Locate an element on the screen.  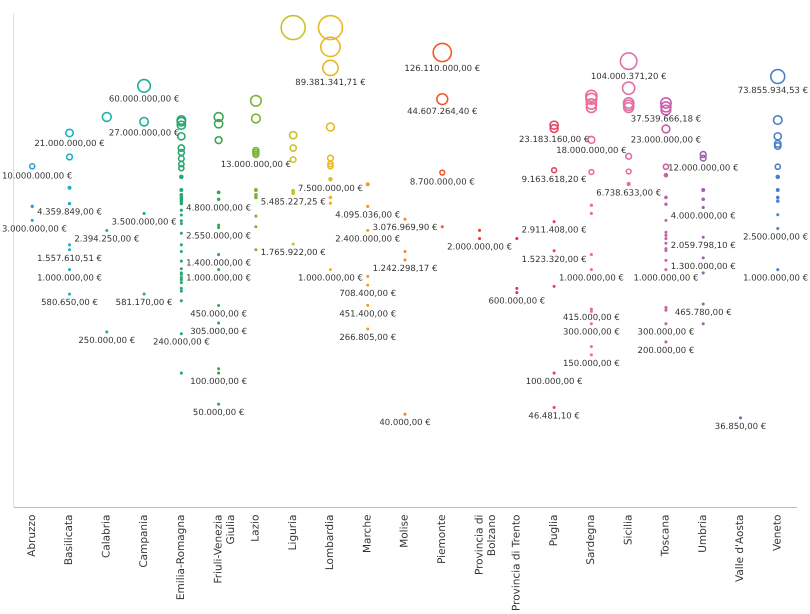
x-tick-label: Lombardia is located at coordinates (330, 542).